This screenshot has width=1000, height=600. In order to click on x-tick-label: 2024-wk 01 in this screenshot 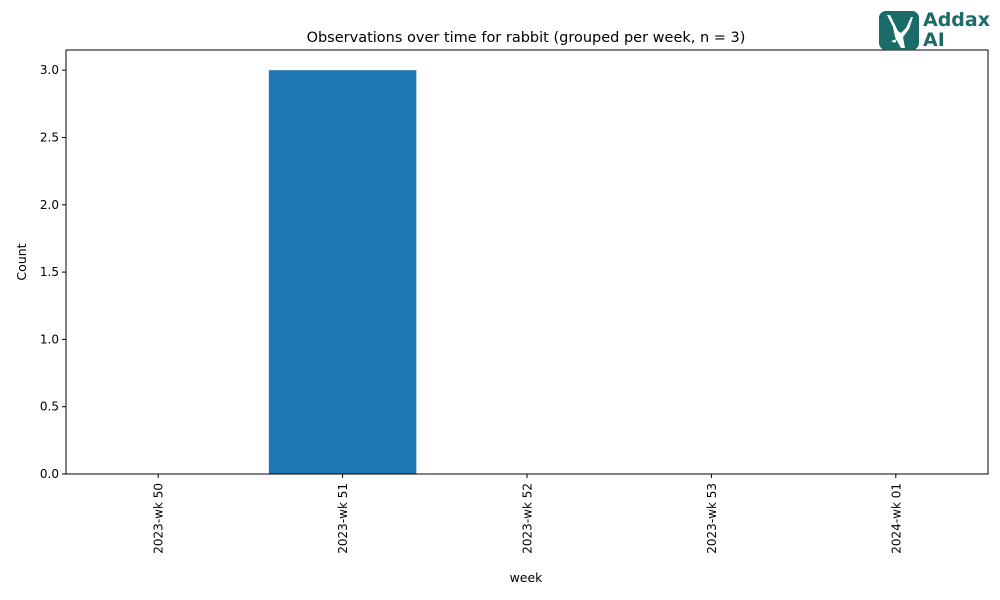, I will do `click(896, 518)`.